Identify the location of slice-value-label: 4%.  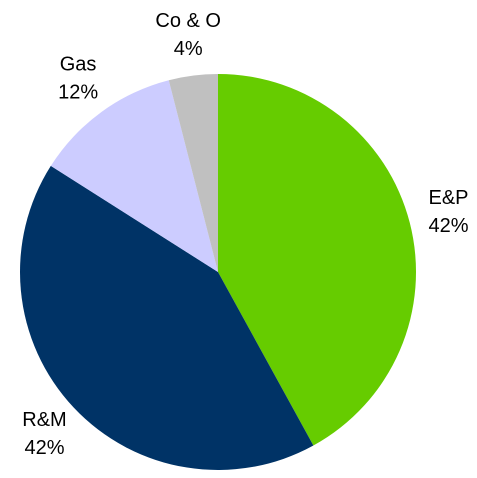
(188, 49).